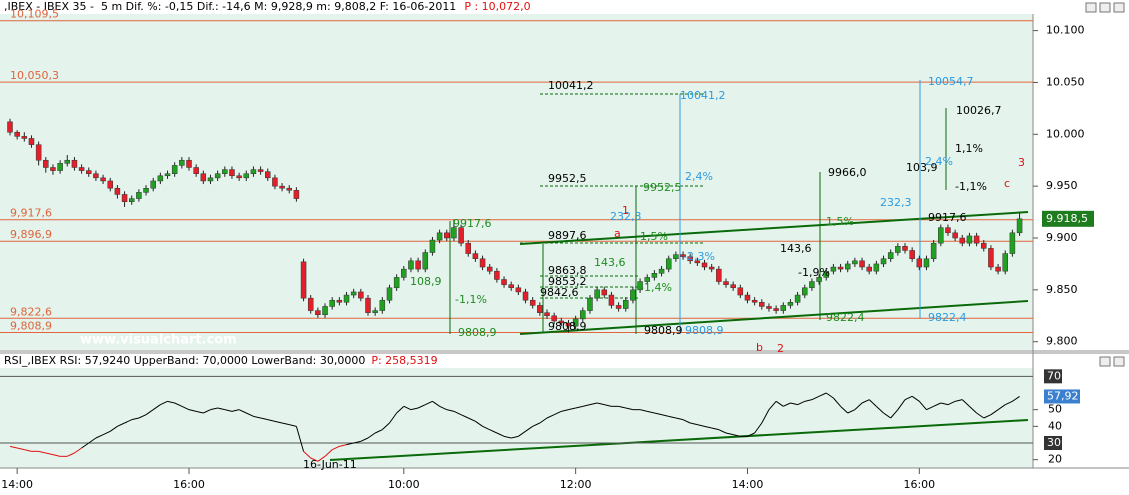 The height and width of the screenshot is (495, 1129). I want to click on minimize-button, so click(1091, 7).